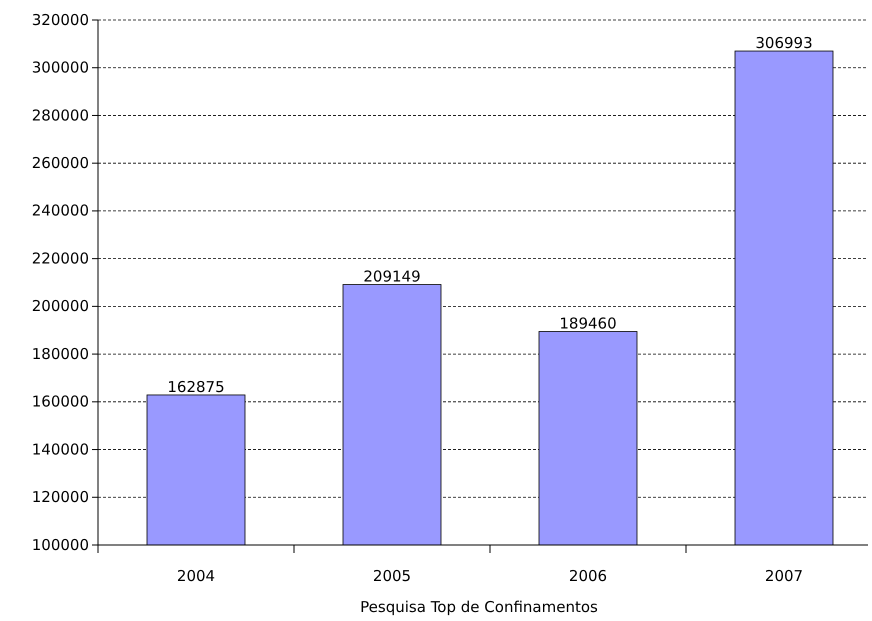 The width and height of the screenshot is (872, 621). Describe the element at coordinates (60, 545) in the screenshot. I see `y-tick-label: 100000` at that location.